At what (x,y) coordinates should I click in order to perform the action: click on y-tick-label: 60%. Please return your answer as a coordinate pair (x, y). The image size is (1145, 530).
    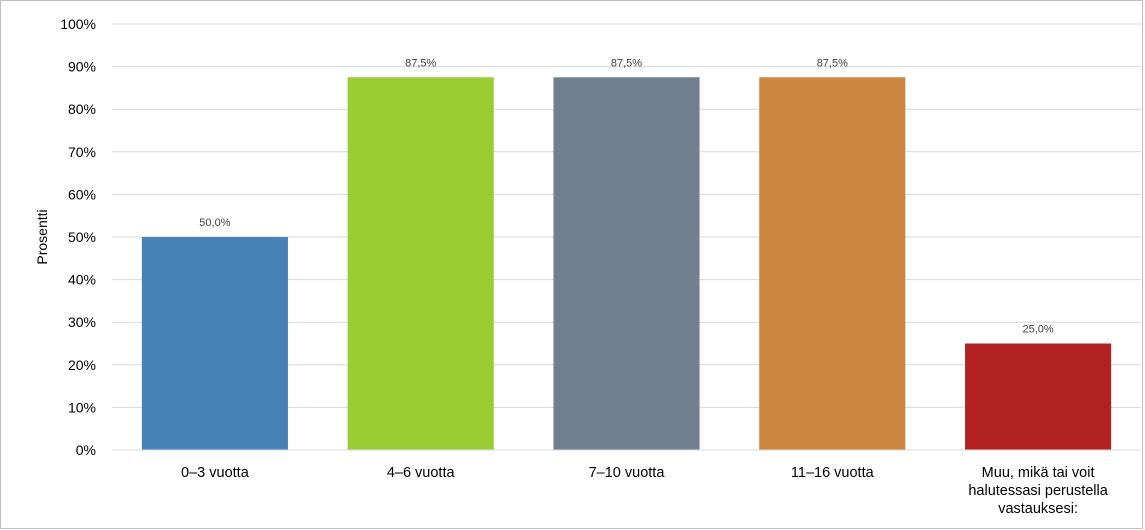
    Looking at the image, I should click on (82, 194).